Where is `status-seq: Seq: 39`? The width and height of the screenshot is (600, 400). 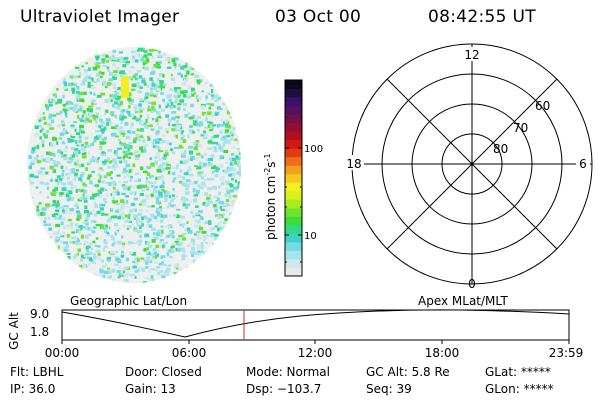 status-seq: Seq: 39 is located at coordinates (389, 389).